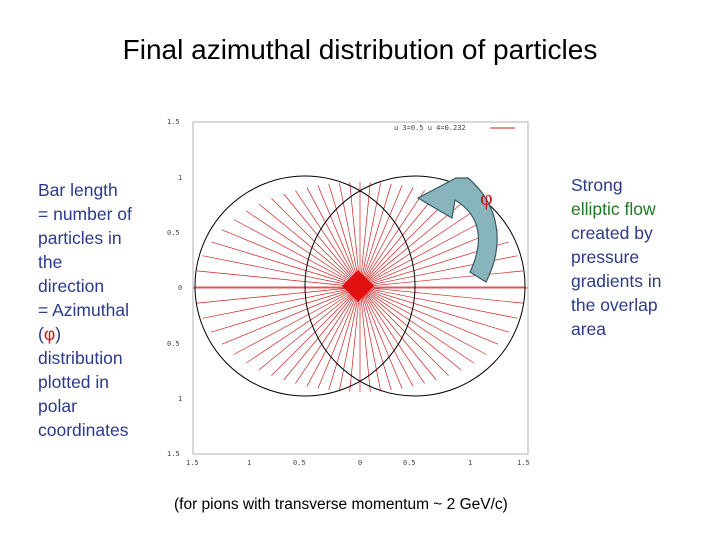 Image resolution: width=720 pixels, height=540 pixels. What do you see at coordinates (41, 334) in the screenshot?
I see `paren-open: (` at bounding box center [41, 334].